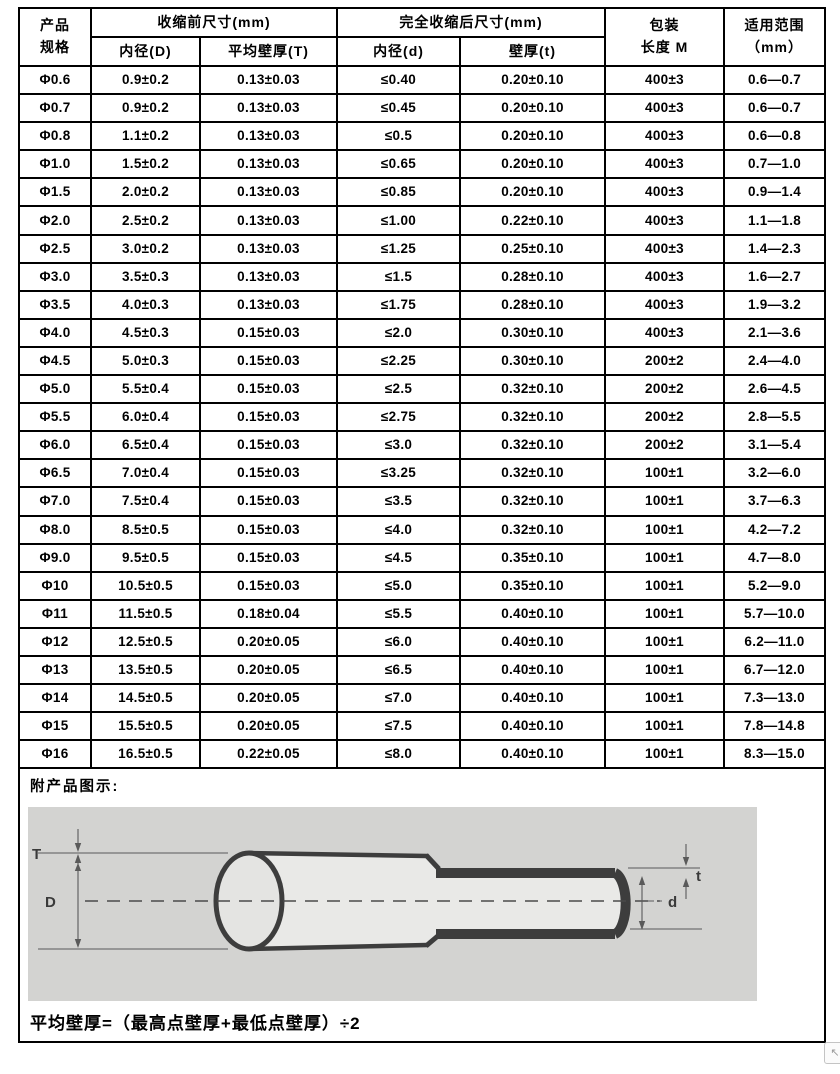 This screenshot has width=840, height=1074. I want to click on cell-spec: Φ4.0, so click(55, 332).